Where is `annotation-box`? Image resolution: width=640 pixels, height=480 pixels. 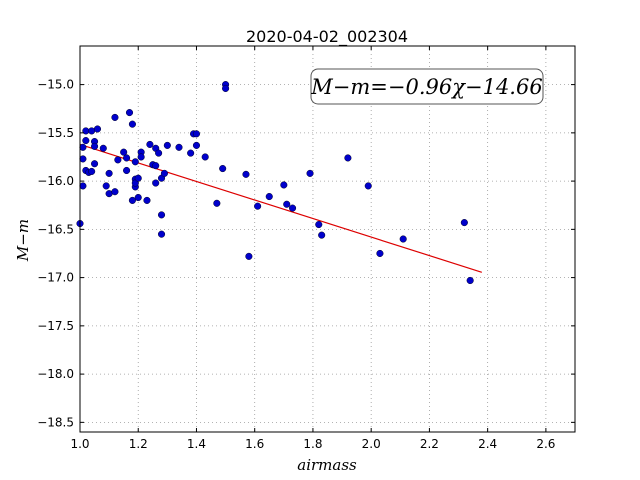
annotation-box is located at coordinates (427, 86).